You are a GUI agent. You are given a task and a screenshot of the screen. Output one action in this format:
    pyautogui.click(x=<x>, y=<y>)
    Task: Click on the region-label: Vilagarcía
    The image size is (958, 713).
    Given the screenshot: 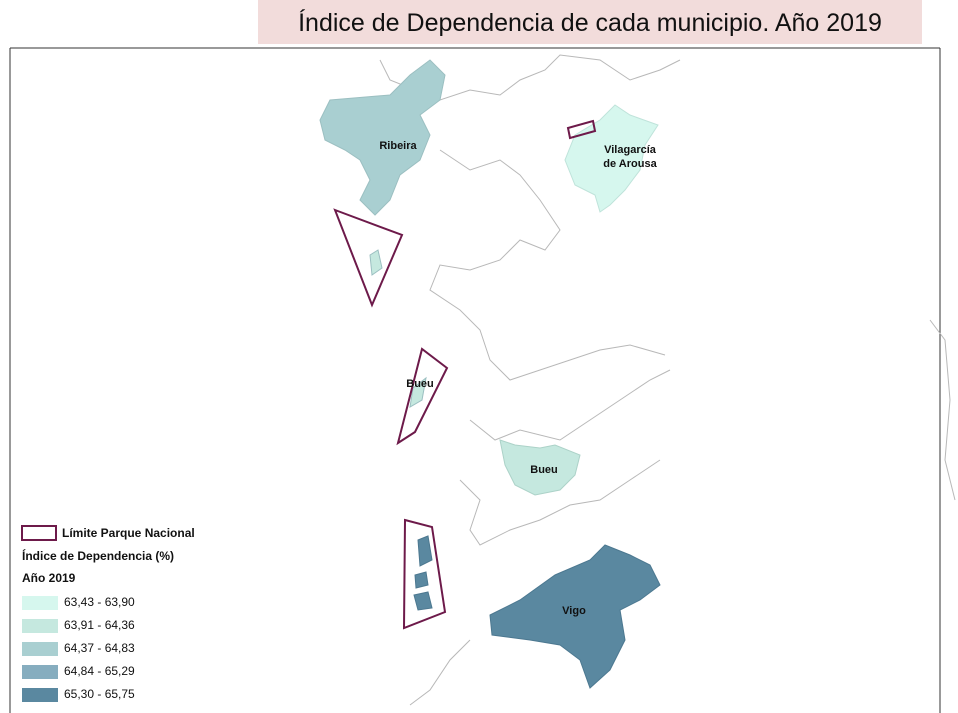 What is the action you would take?
    pyautogui.click(x=630, y=150)
    